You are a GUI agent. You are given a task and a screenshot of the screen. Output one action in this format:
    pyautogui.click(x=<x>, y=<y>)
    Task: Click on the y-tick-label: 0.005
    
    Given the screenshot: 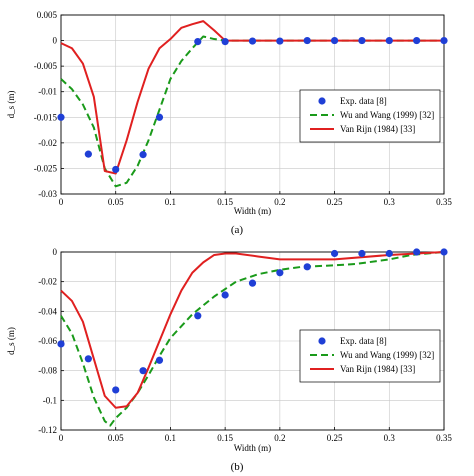 What is the action you would take?
    pyautogui.click(x=47, y=15)
    